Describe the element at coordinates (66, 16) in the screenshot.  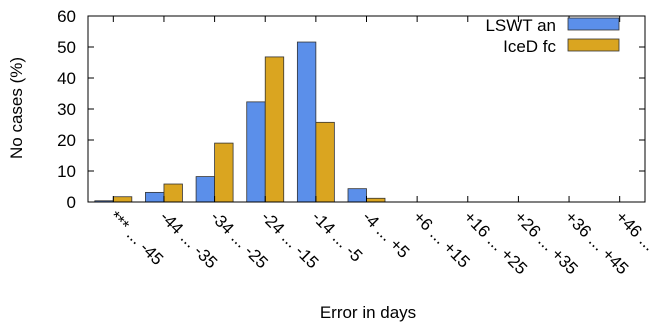
I see `y-tick-label: 60` at that location.